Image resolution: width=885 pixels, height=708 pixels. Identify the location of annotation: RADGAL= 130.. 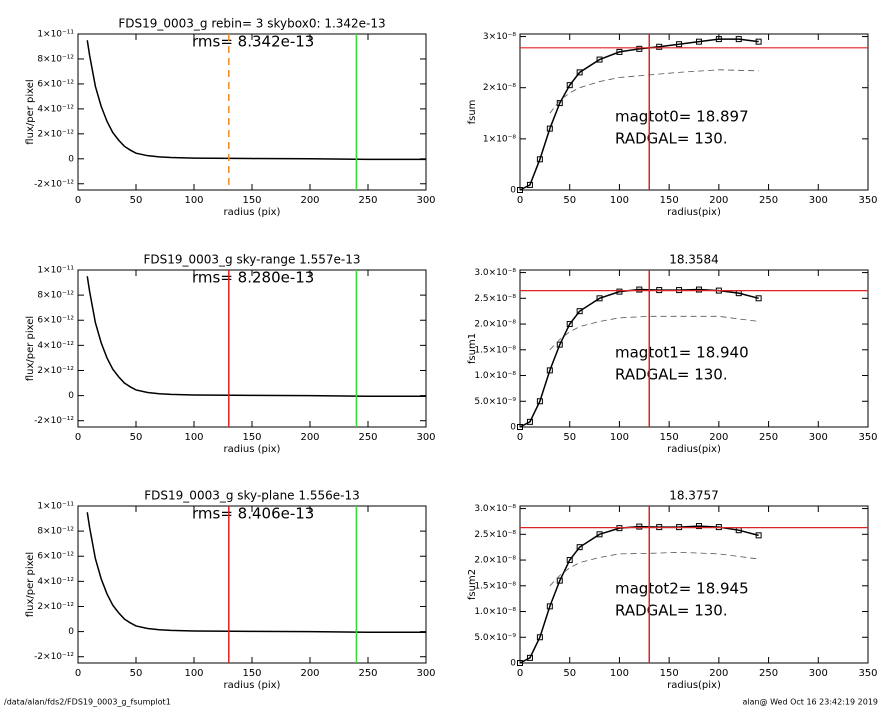
(671, 611).